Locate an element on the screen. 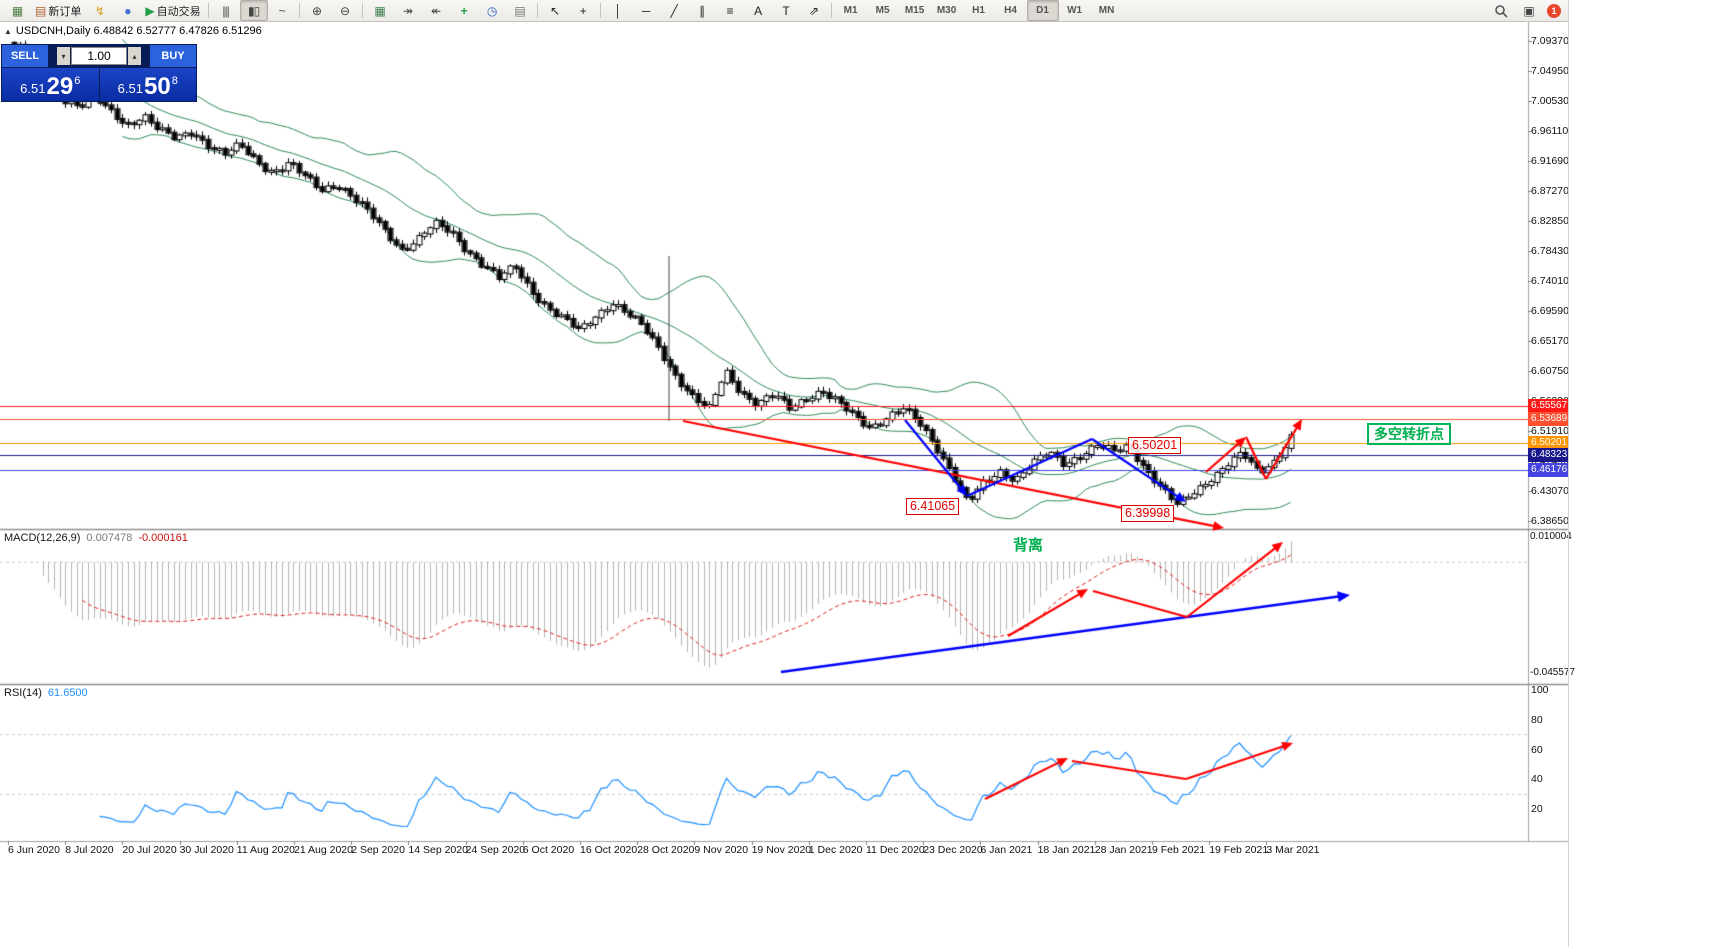  chart-note: 多空转折点 is located at coordinates (1409, 434).